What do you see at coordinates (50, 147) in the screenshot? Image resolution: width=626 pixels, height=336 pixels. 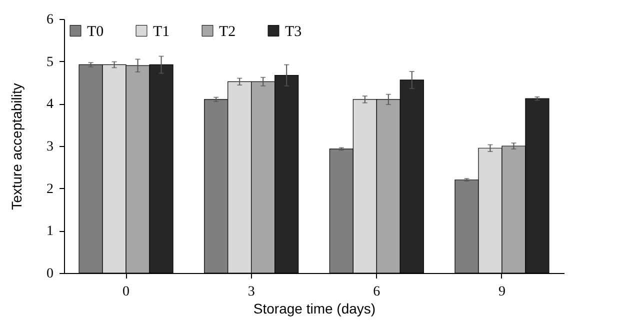 I see `y-tick-label: 3` at bounding box center [50, 147].